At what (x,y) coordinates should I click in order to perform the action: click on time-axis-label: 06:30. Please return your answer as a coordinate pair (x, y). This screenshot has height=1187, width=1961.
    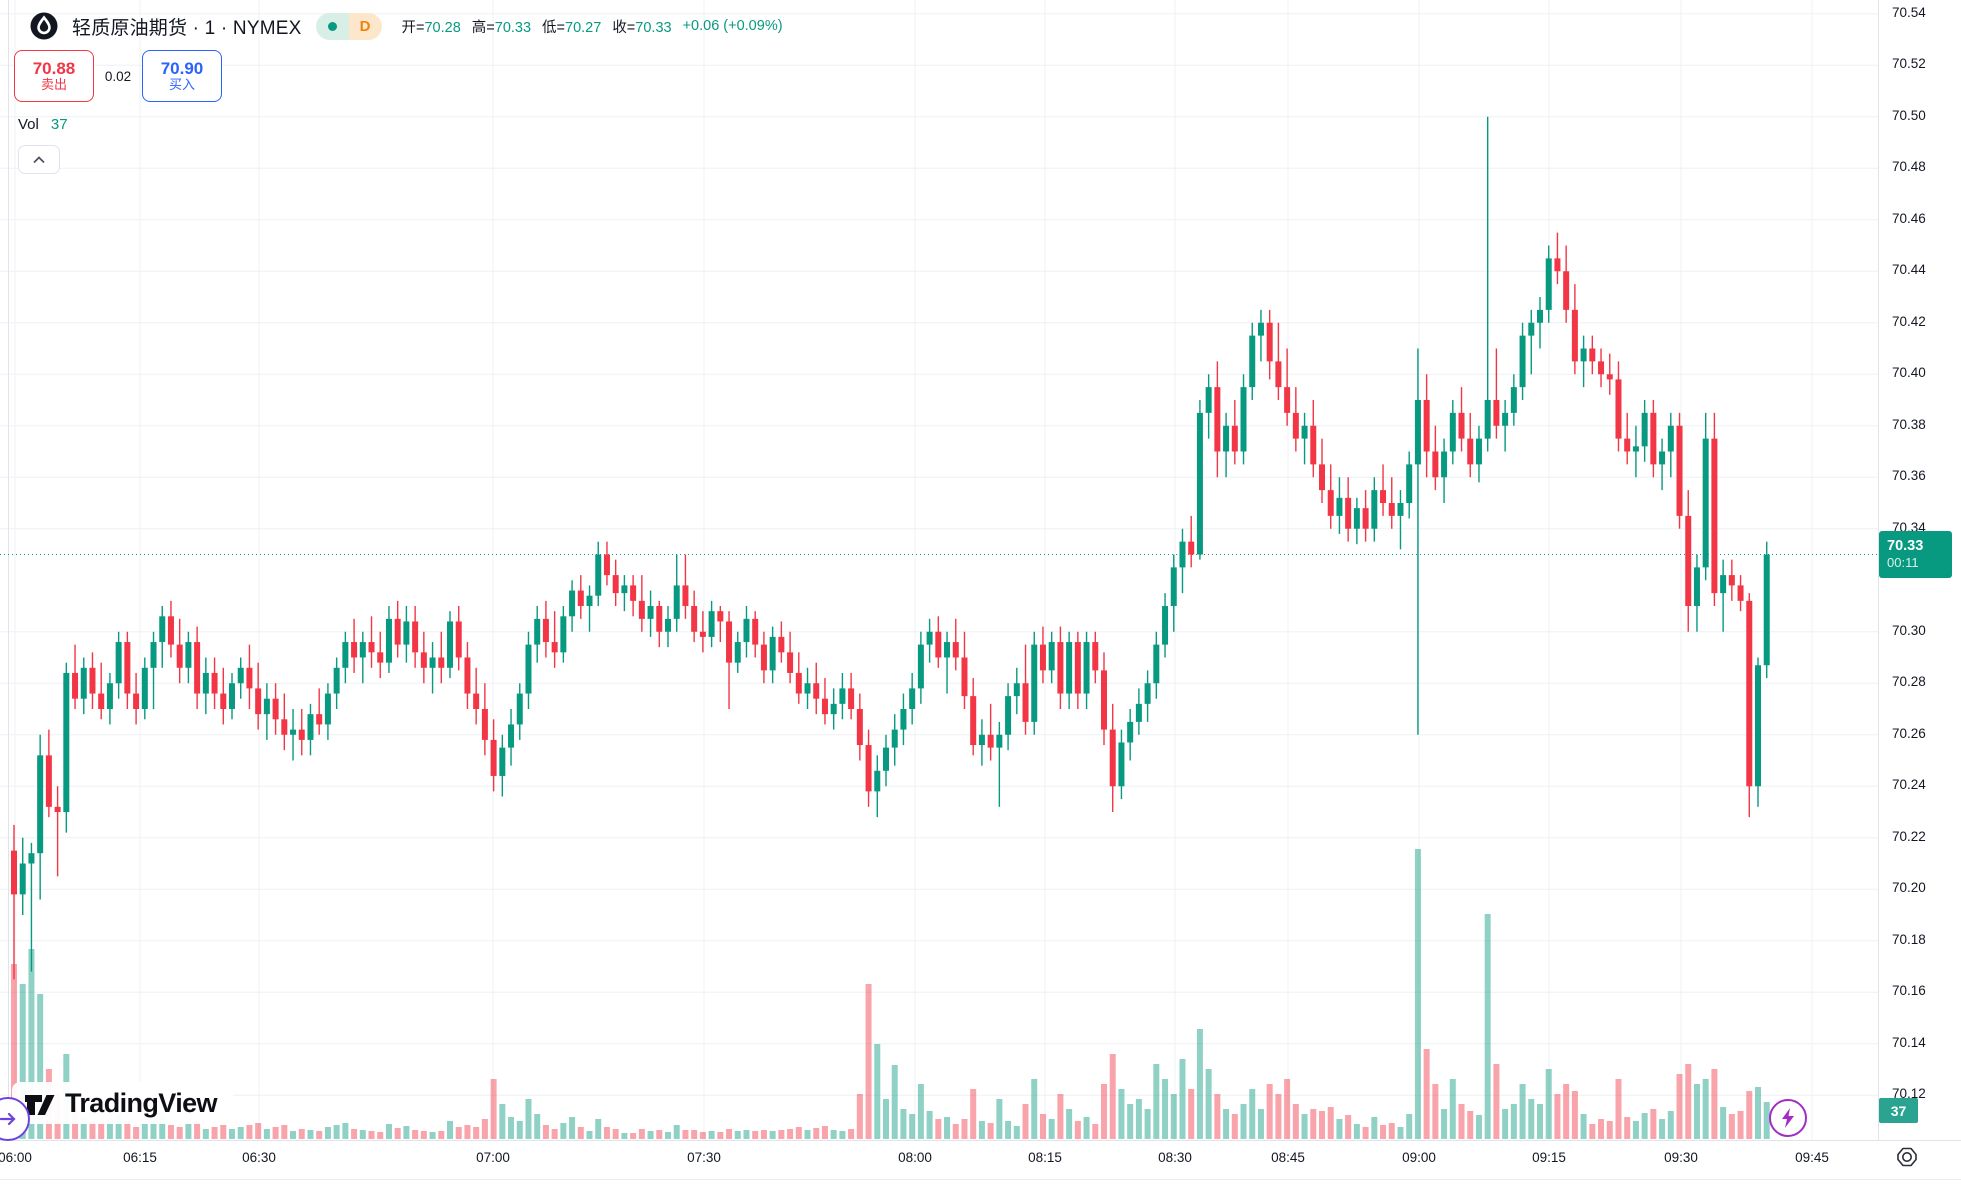
    Looking at the image, I should click on (259, 1157).